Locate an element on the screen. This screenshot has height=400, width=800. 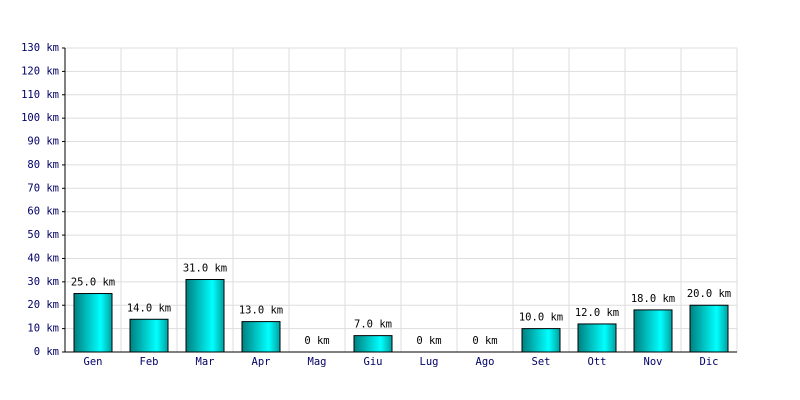
x-tick-label: Dic is located at coordinates (709, 362).